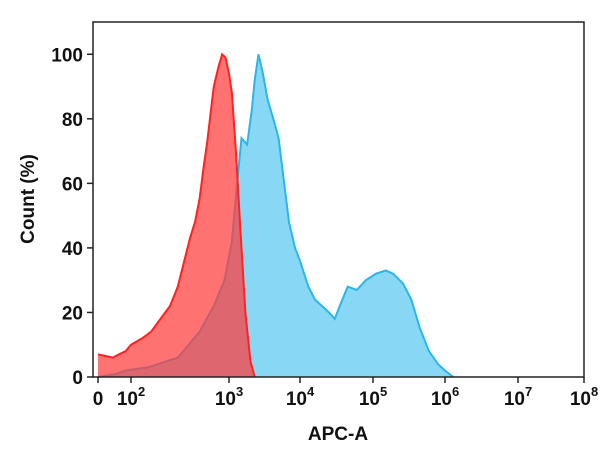 The height and width of the screenshot is (450, 600). Describe the element at coordinates (28, 199) in the screenshot. I see `y-axis-label: Count (%)` at that location.